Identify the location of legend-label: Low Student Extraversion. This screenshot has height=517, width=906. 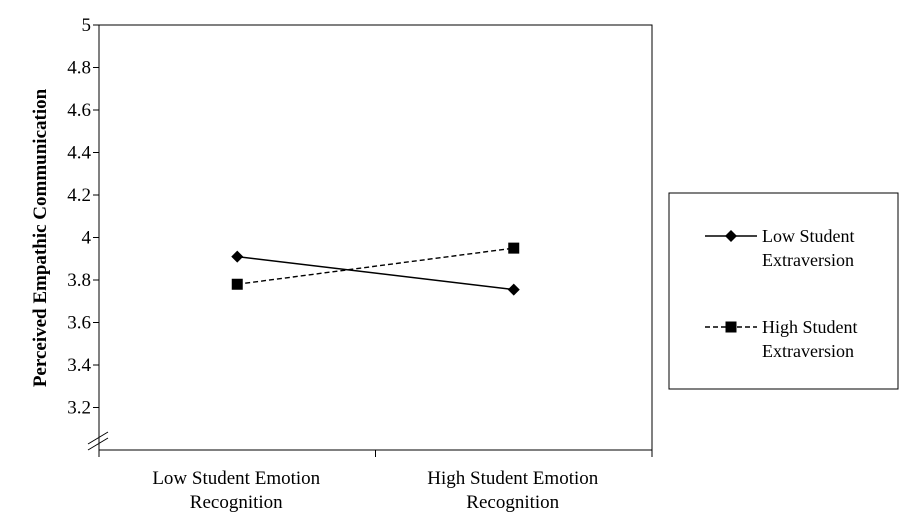
(808, 248).